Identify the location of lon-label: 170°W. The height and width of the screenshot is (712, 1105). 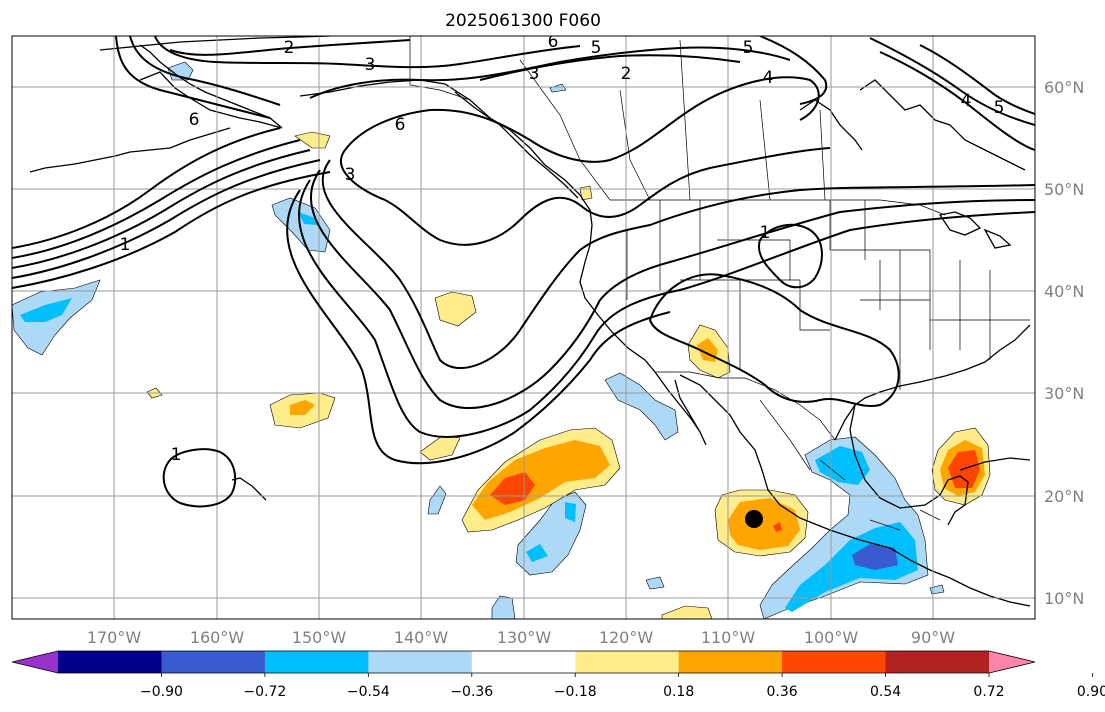
(114, 637).